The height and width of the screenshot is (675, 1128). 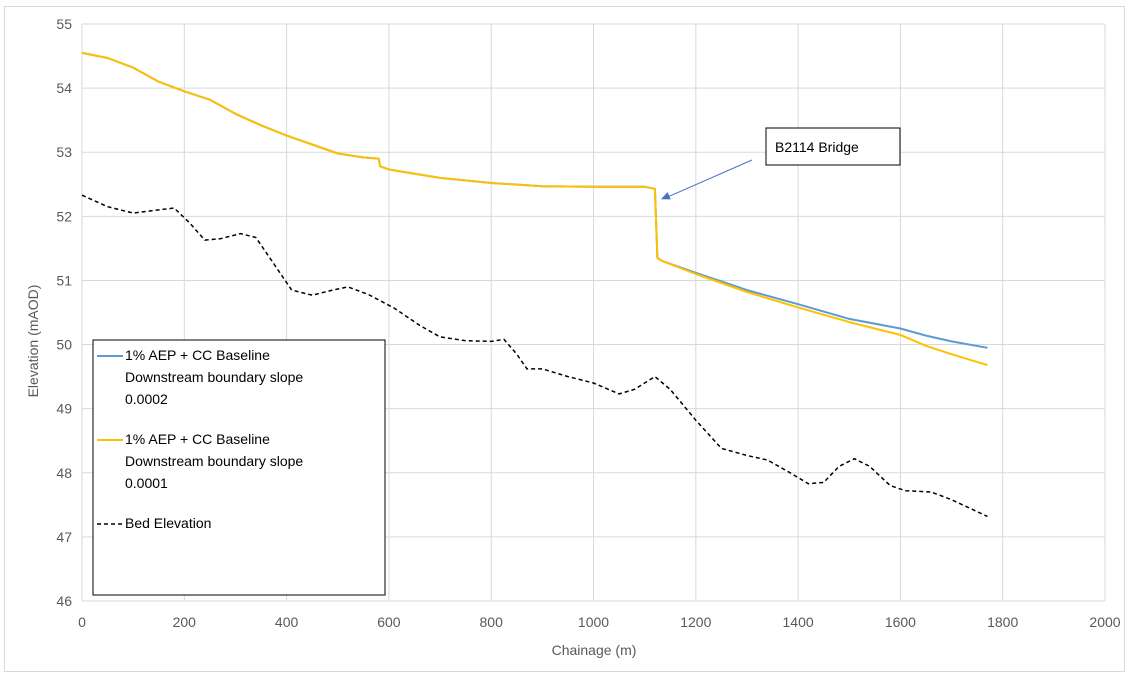 What do you see at coordinates (64, 312) in the screenshot?
I see `y-tick-labels: 46 47 48 49 50 51 52 53 54 55` at bounding box center [64, 312].